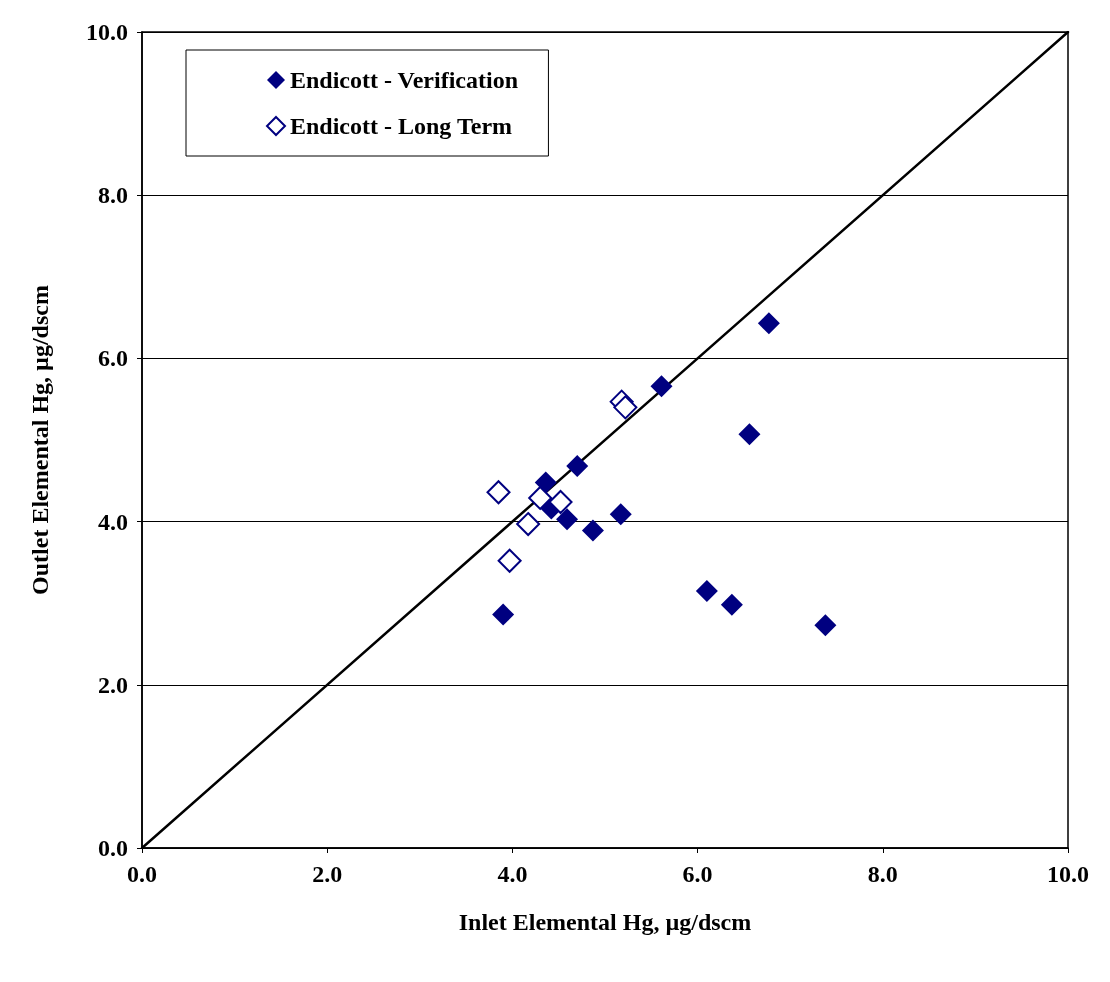 The width and height of the screenshot is (1110, 982). What do you see at coordinates (107, 32) in the screenshot?
I see `y-tick-label: 10.0` at bounding box center [107, 32].